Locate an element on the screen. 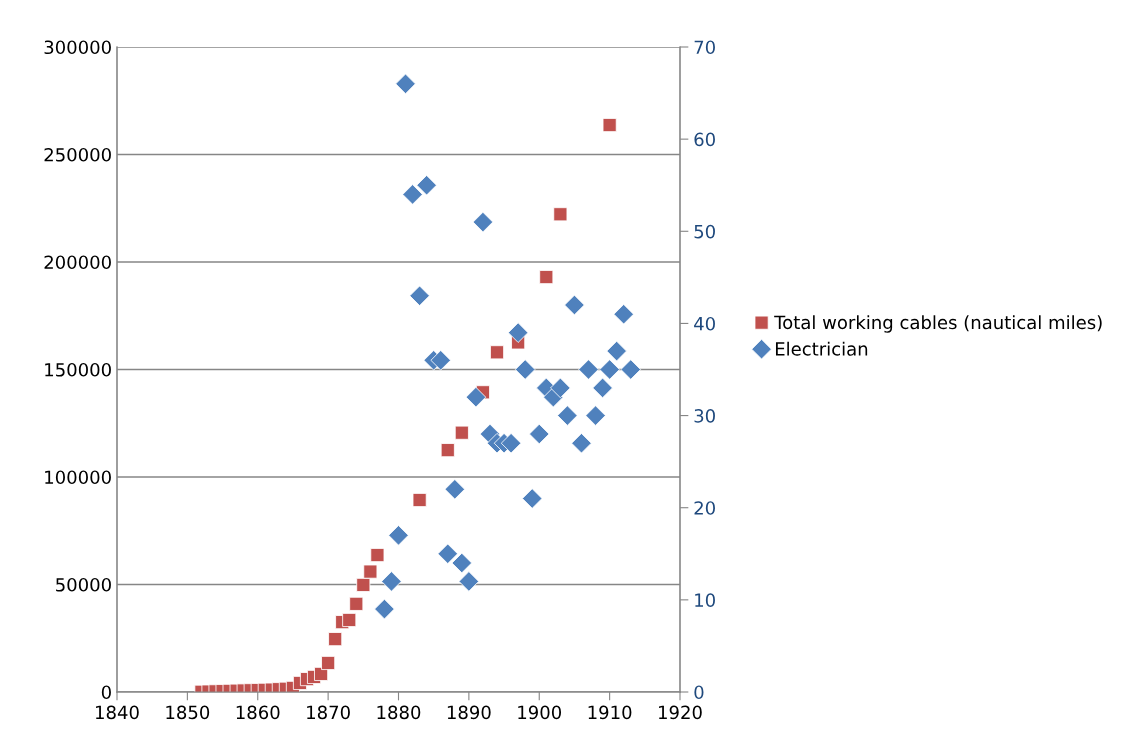  y2-tick-label: 30 is located at coordinates (704, 416).